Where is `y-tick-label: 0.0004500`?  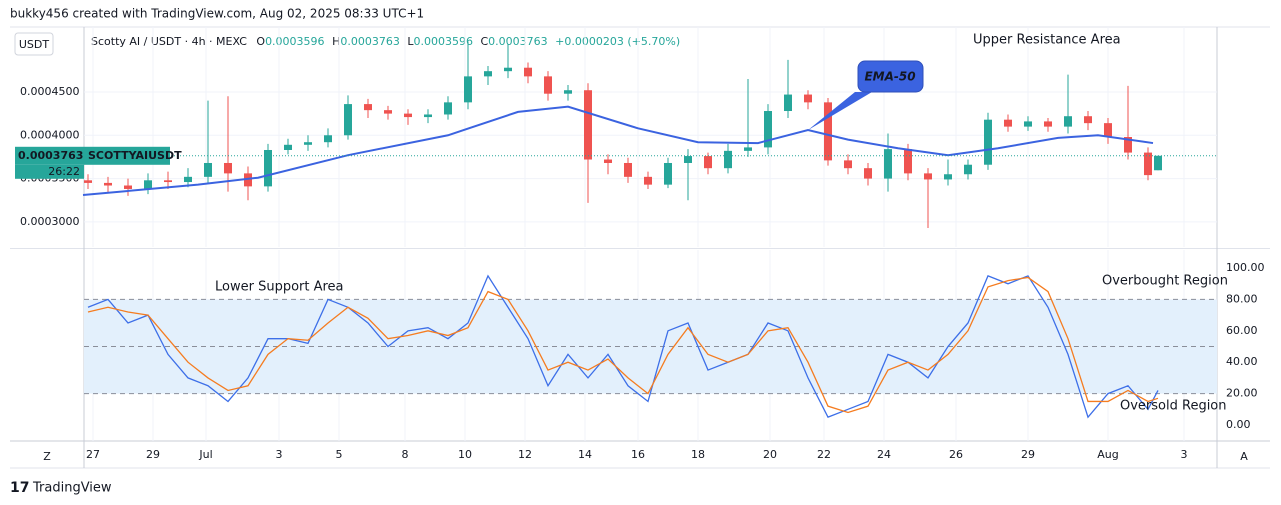 y-tick-label: 0.0004500 is located at coordinates (50, 91).